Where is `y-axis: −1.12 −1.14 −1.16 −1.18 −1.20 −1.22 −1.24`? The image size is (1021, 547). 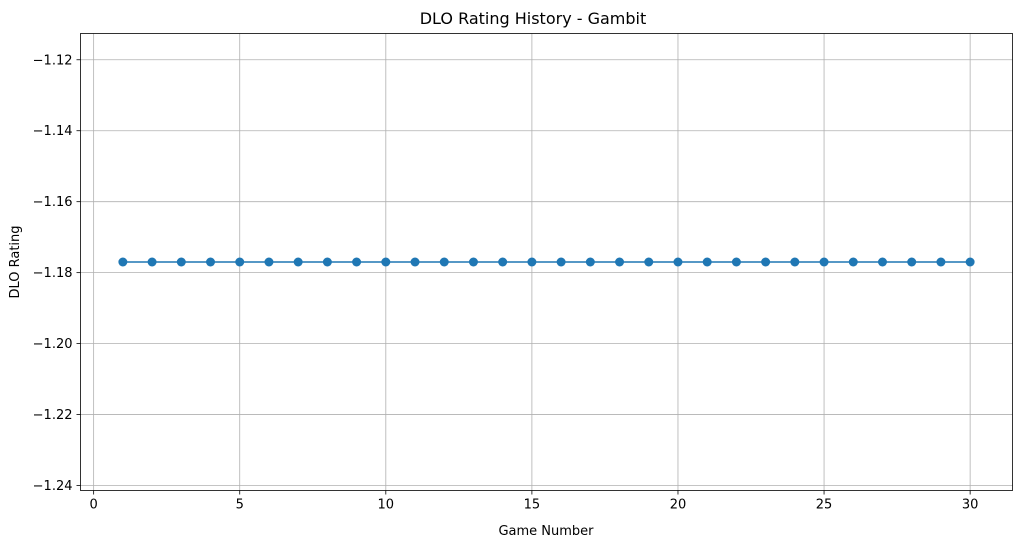 y-axis: −1.12 −1.14 −1.16 −1.18 −1.20 −1.22 −1.24 is located at coordinates (57, 273).